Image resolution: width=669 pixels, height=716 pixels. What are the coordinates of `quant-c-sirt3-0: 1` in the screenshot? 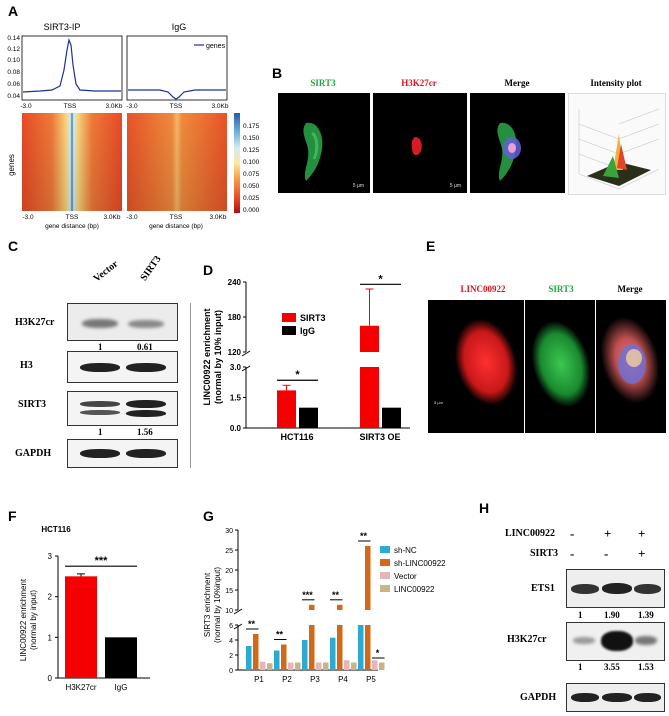 It's located at (100, 432).